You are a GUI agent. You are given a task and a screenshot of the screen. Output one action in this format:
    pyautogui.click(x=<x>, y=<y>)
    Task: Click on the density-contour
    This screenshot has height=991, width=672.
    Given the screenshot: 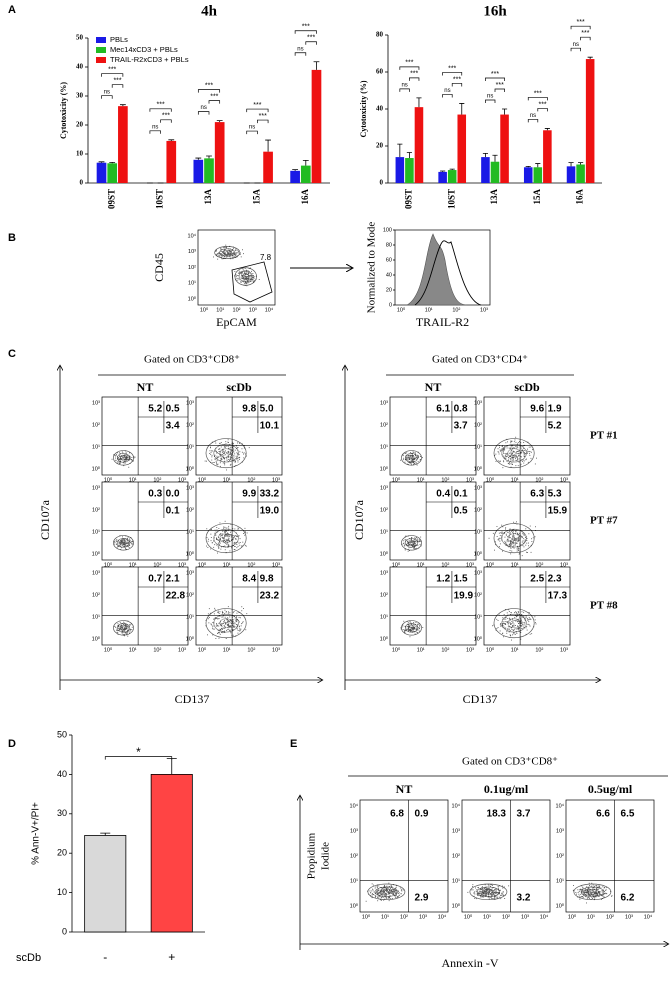 What is the action you would take?
    pyautogui.click(x=123, y=458)
    